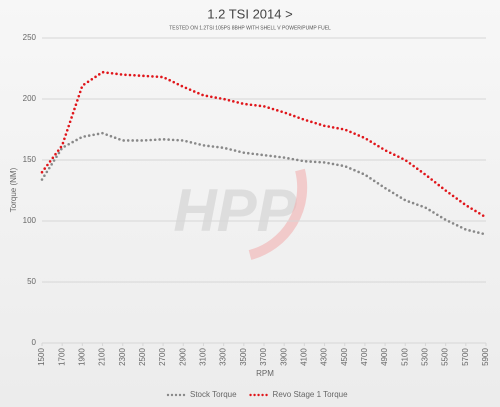 Image resolution: width=500 pixels, height=407 pixels. I want to click on x-tick-label: 2500, so click(142, 357).